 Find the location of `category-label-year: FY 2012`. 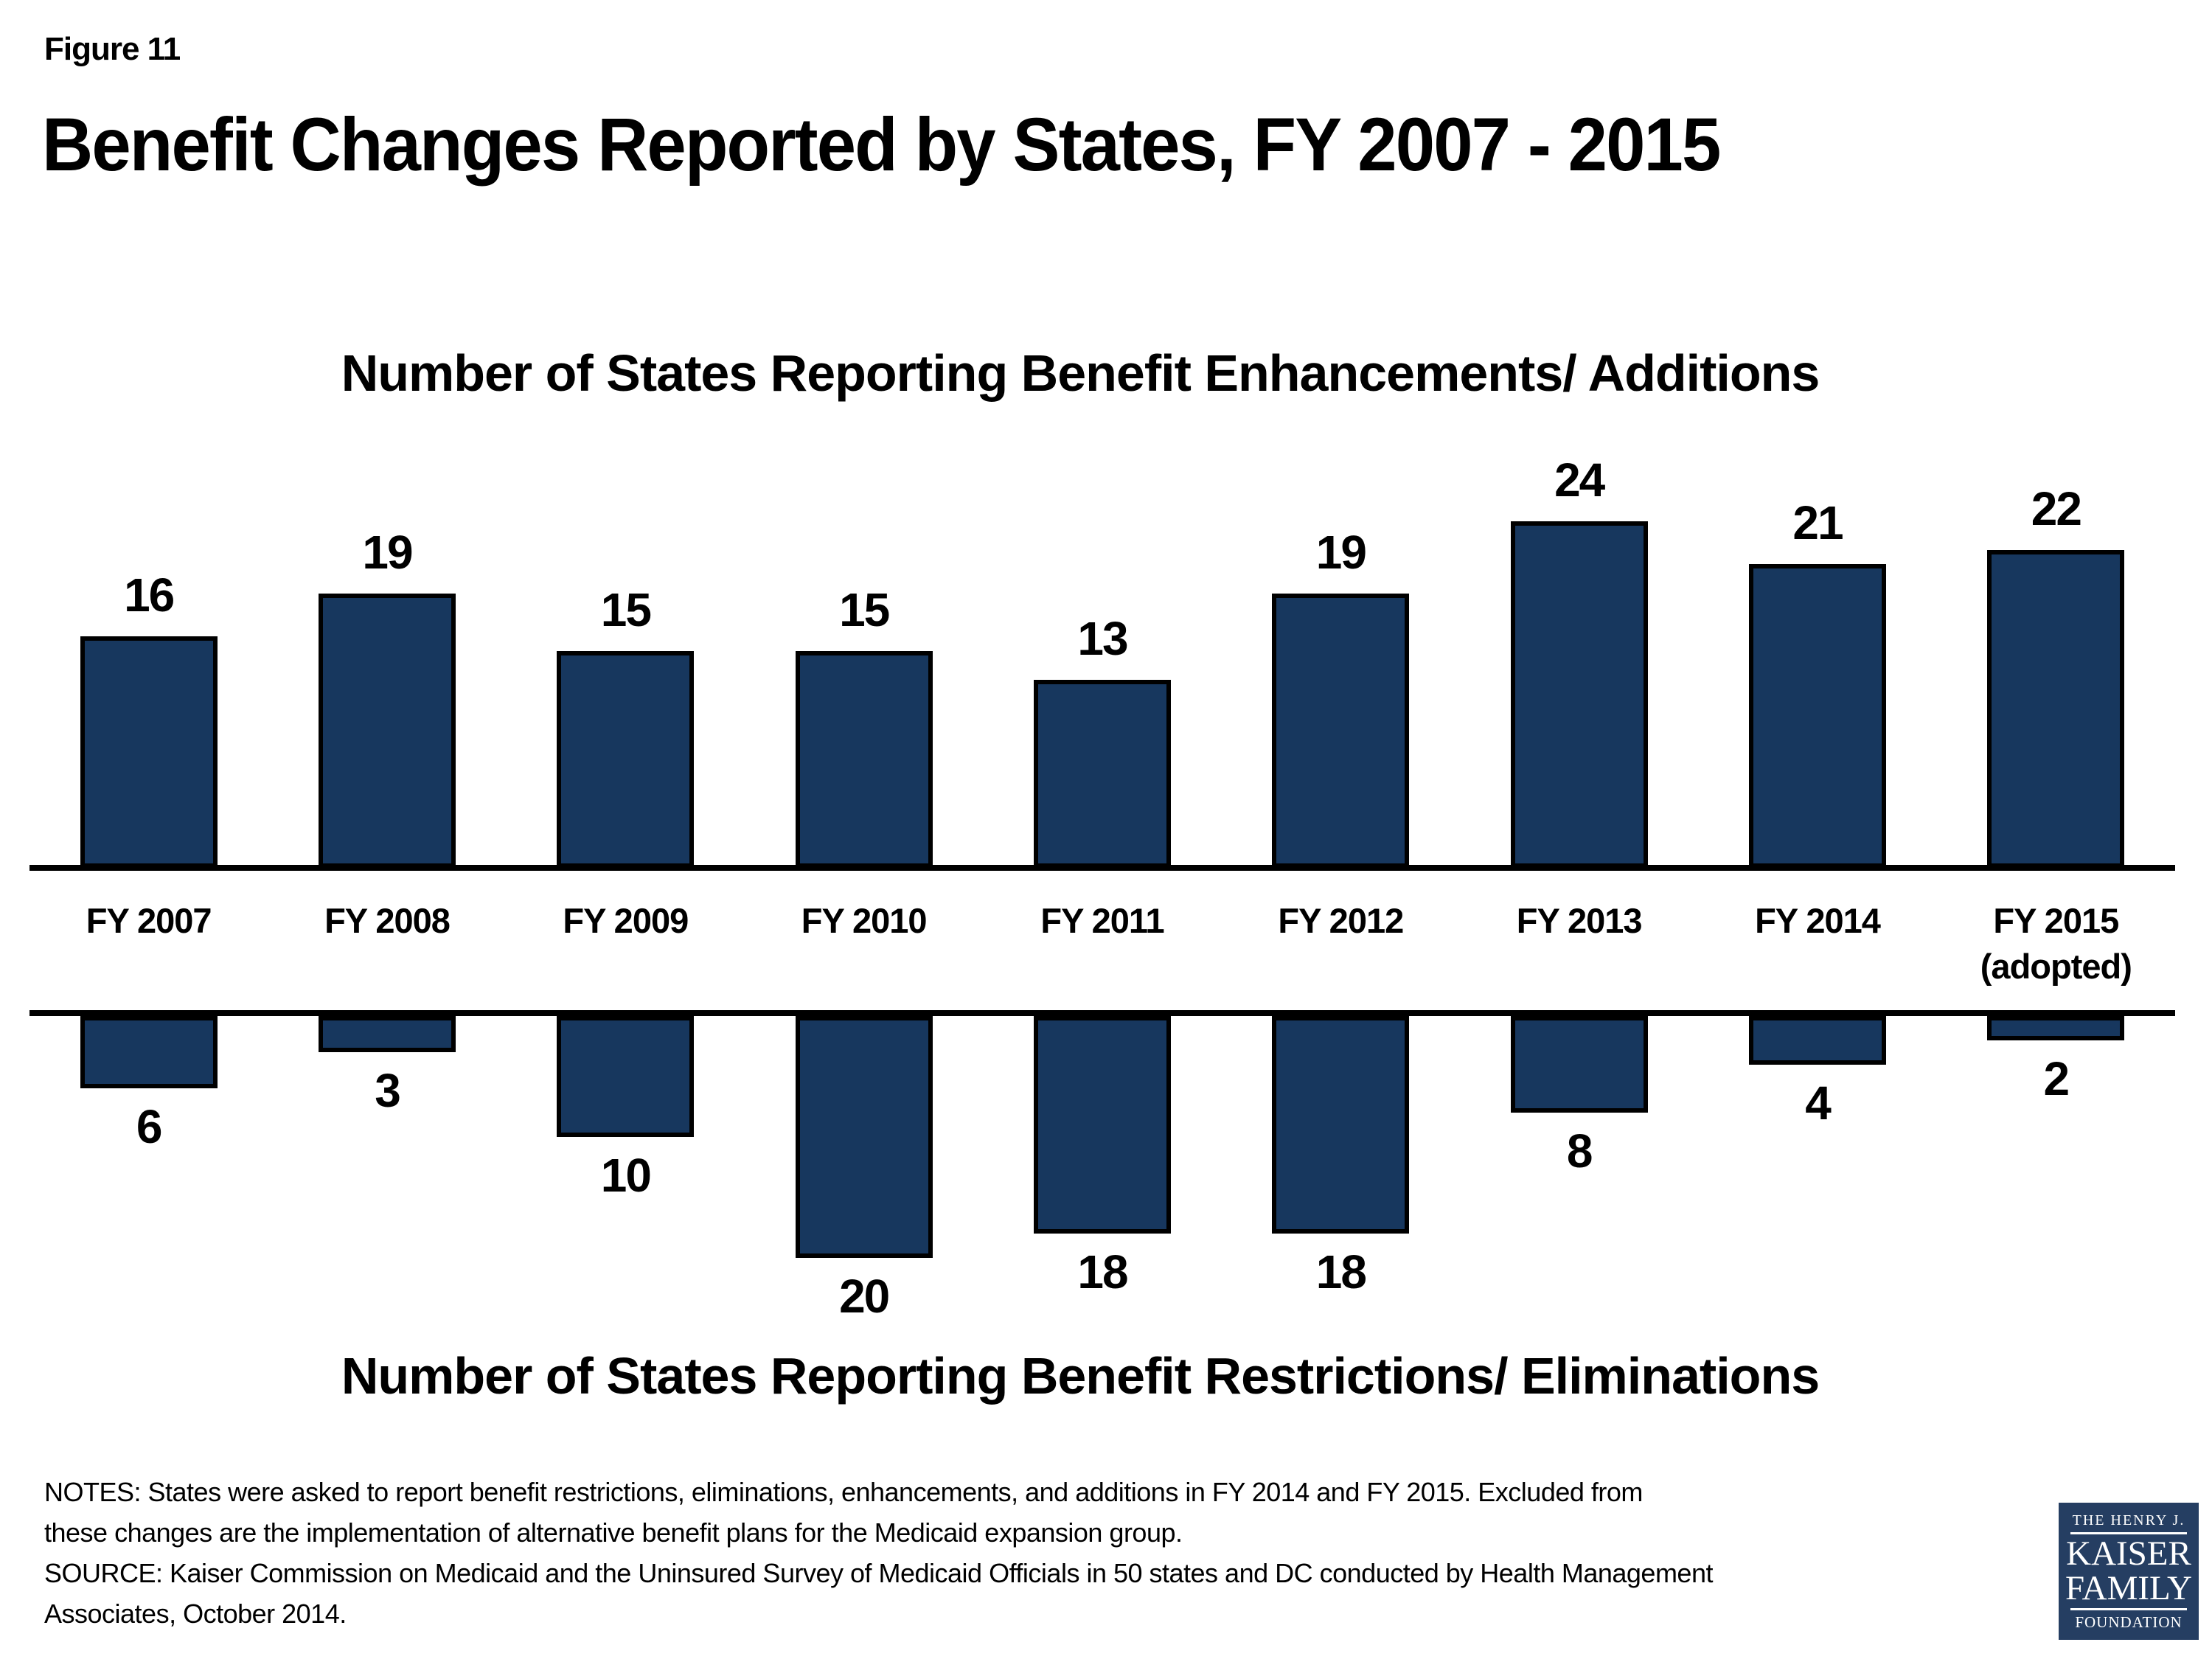

category-label-year: FY 2012 is located at coordinates (1341, 920).